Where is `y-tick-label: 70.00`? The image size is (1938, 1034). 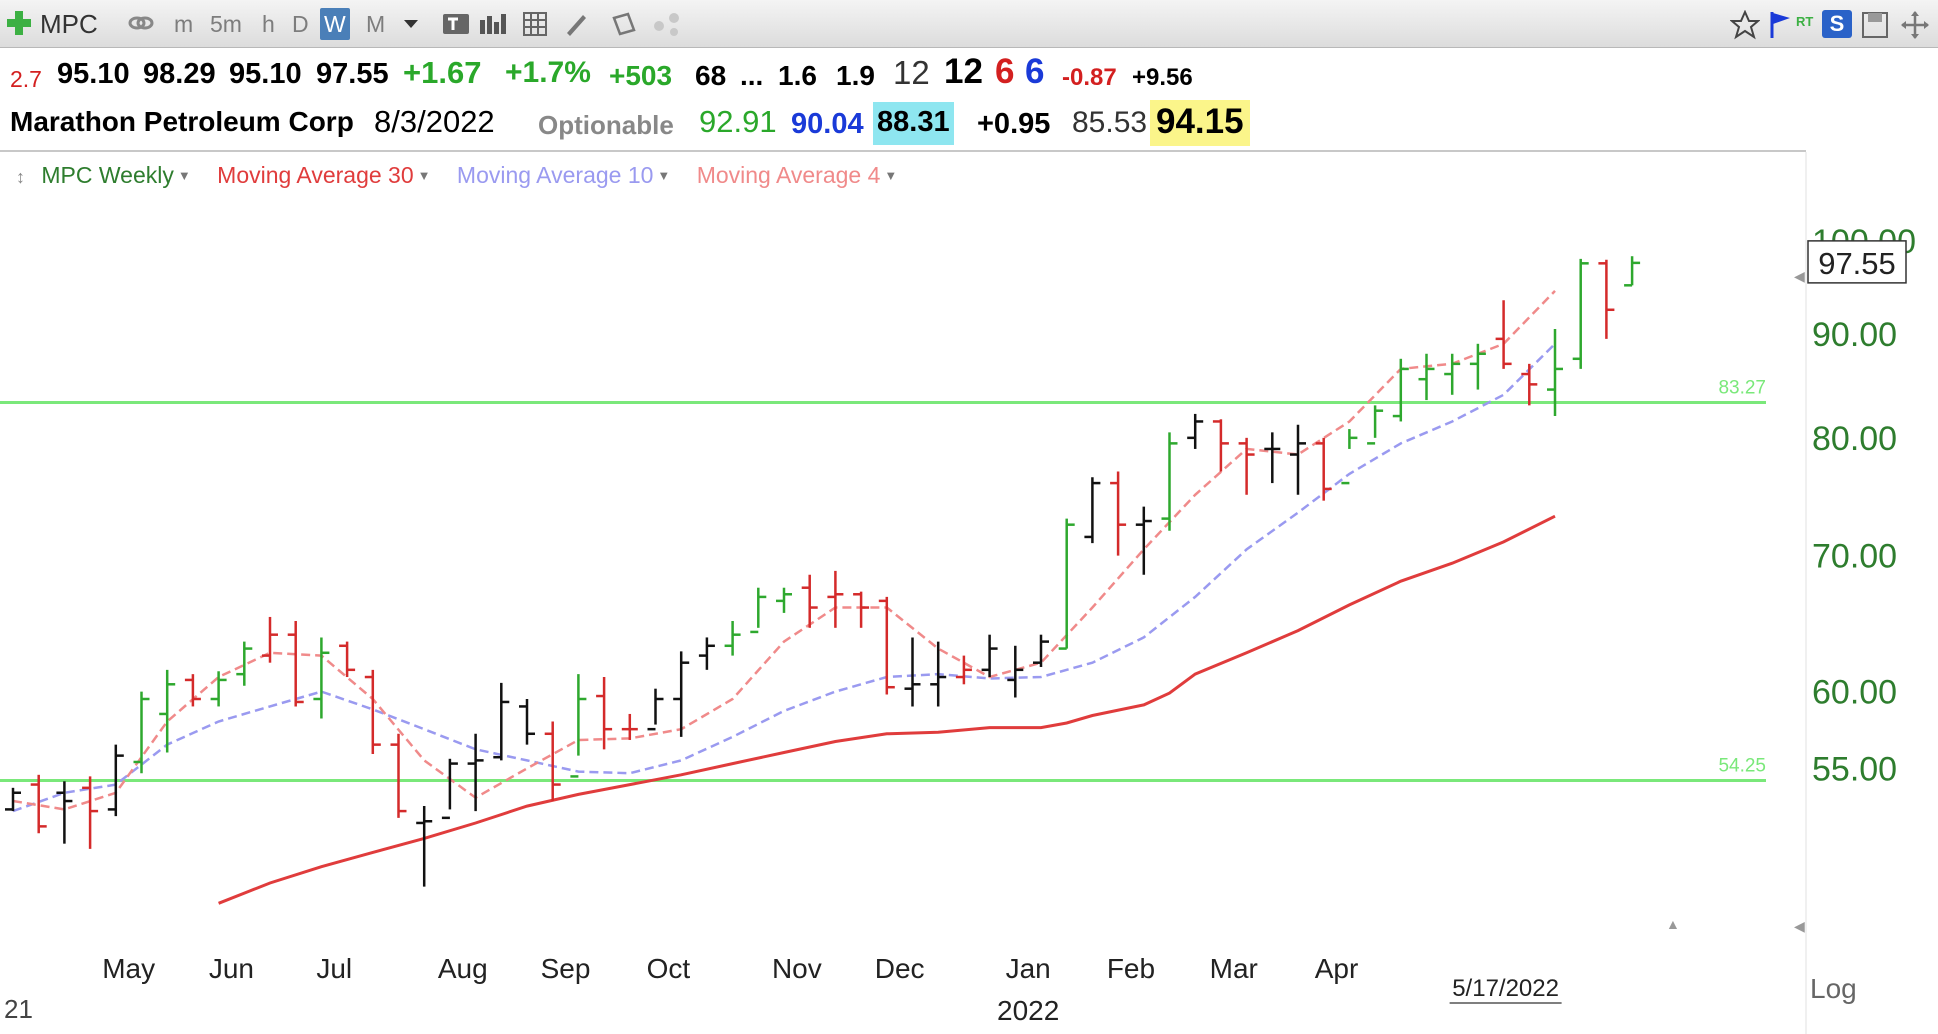 y-tick-label: 70.00 is located at coordinates (1854, 557).